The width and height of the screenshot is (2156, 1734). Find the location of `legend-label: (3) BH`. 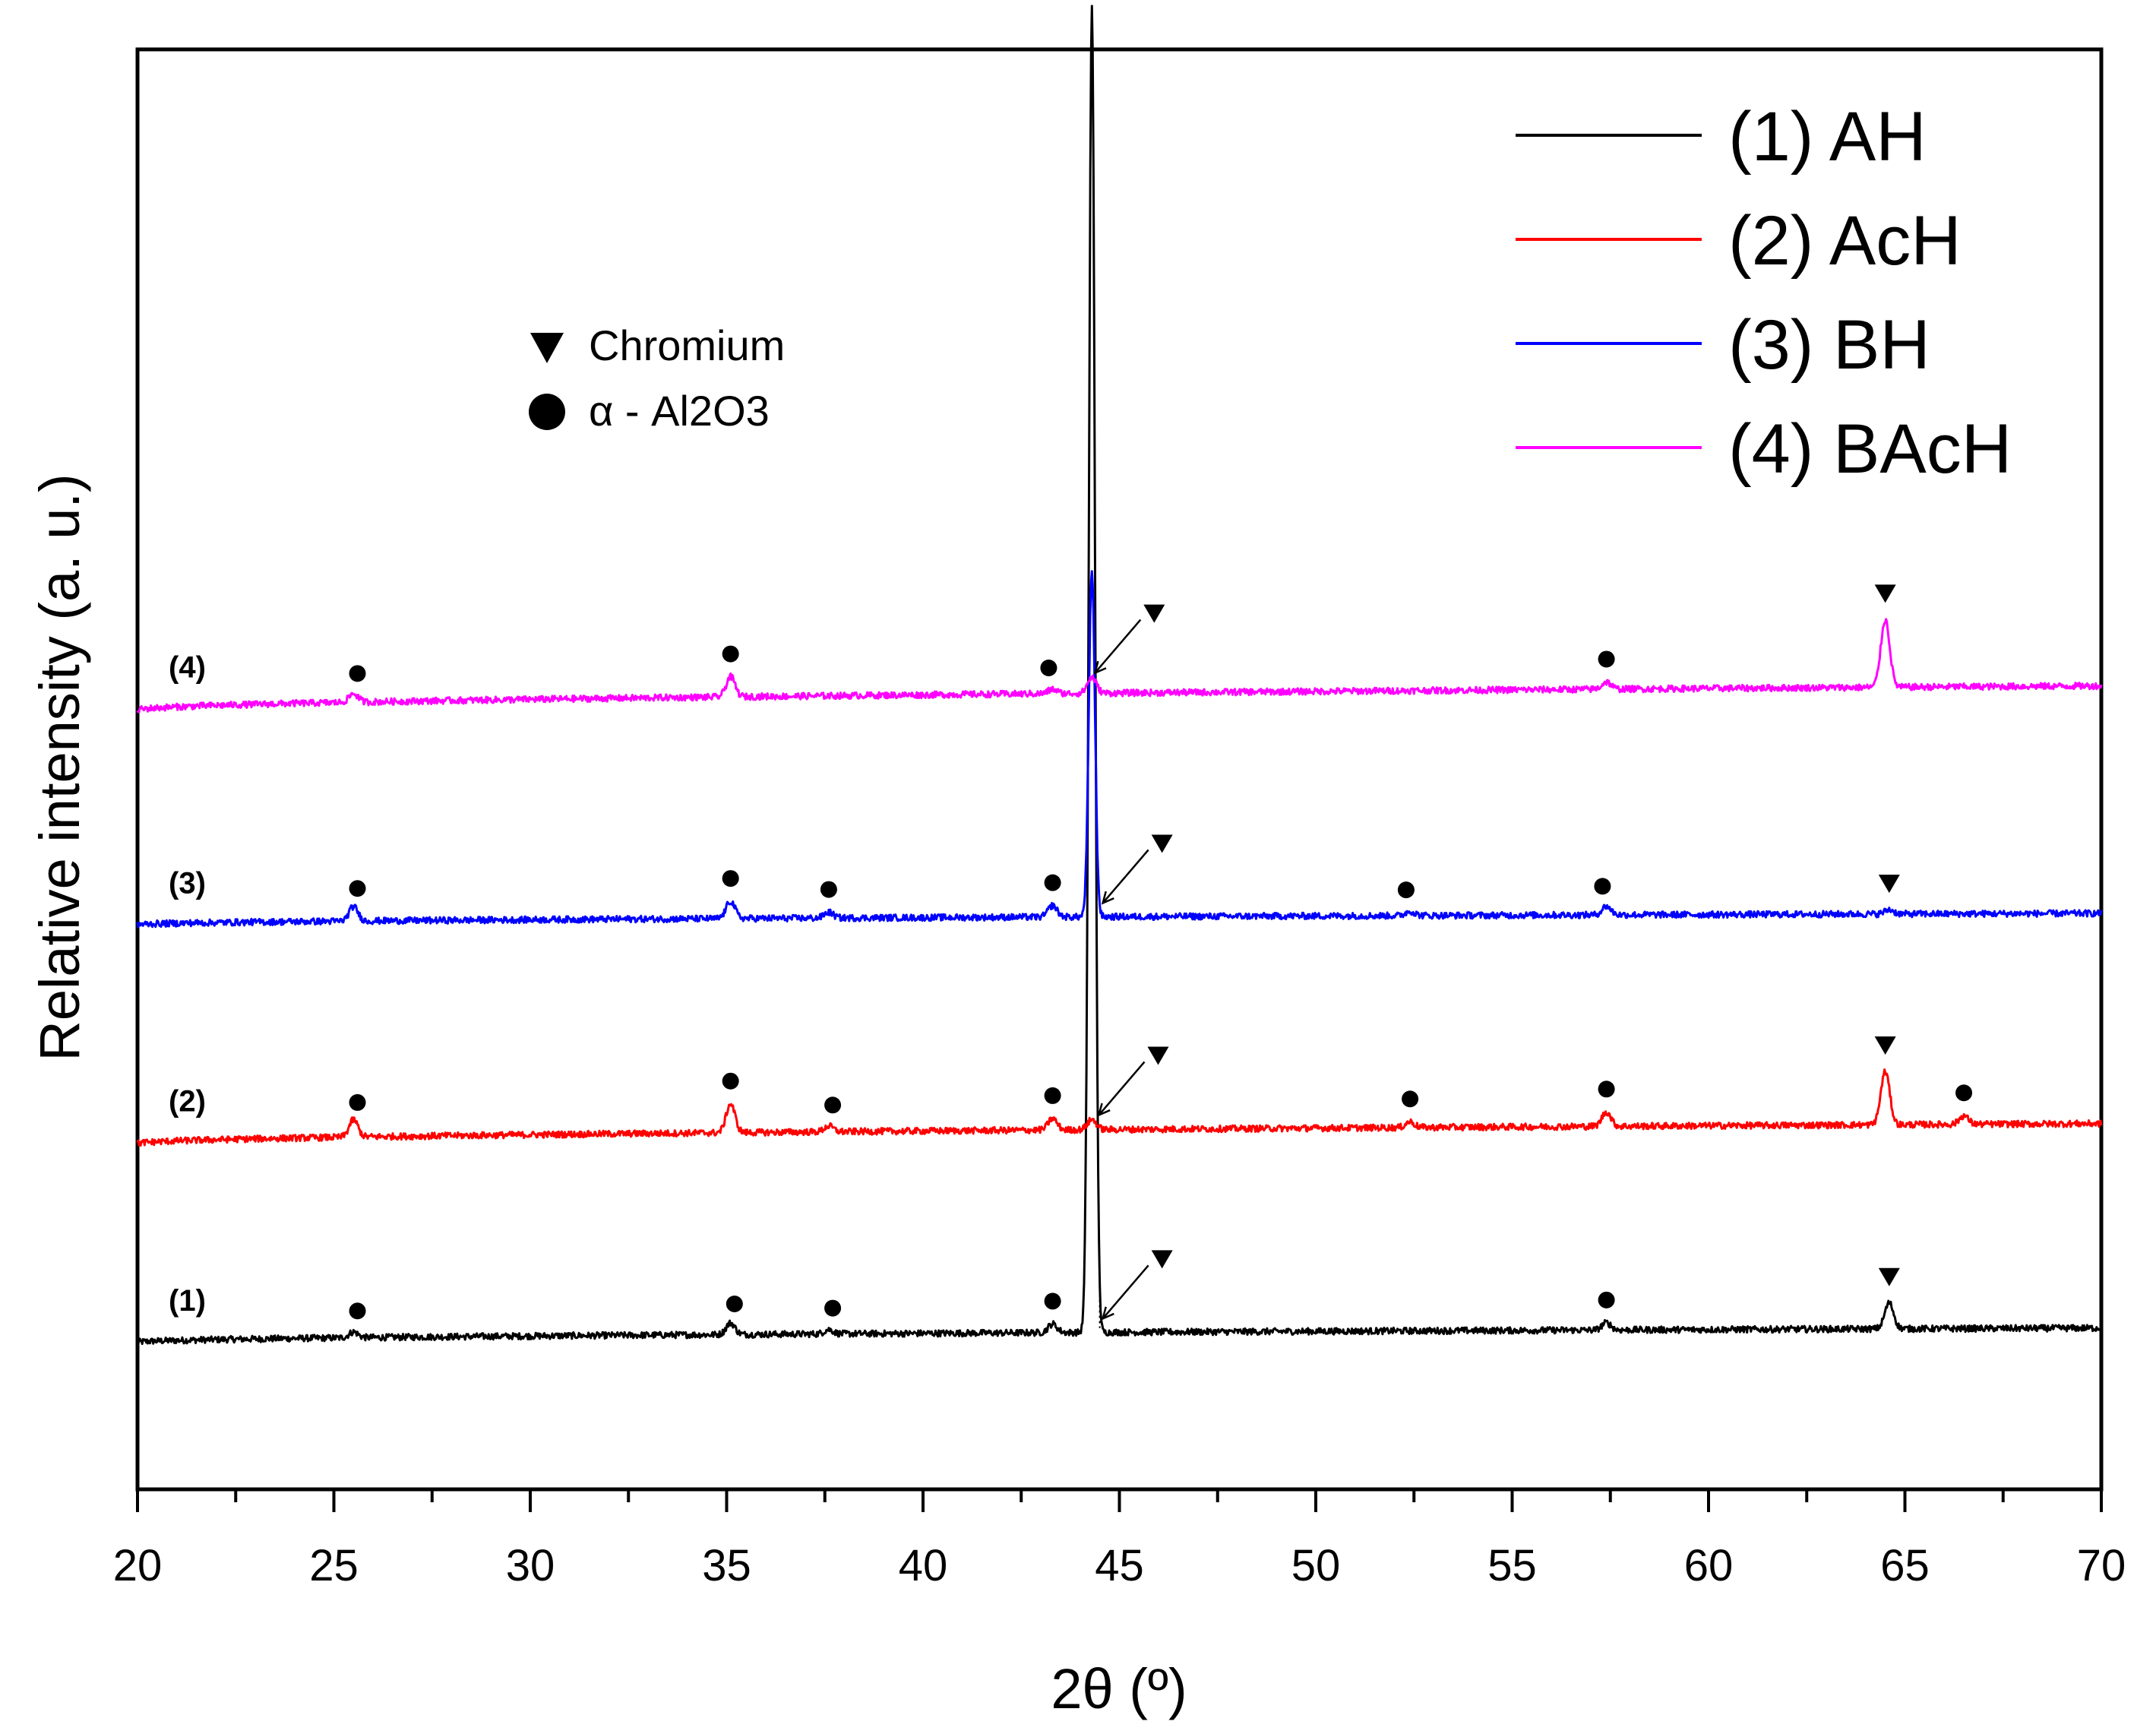

legend-label: (3) BH is located at coordinates (1829, 345).